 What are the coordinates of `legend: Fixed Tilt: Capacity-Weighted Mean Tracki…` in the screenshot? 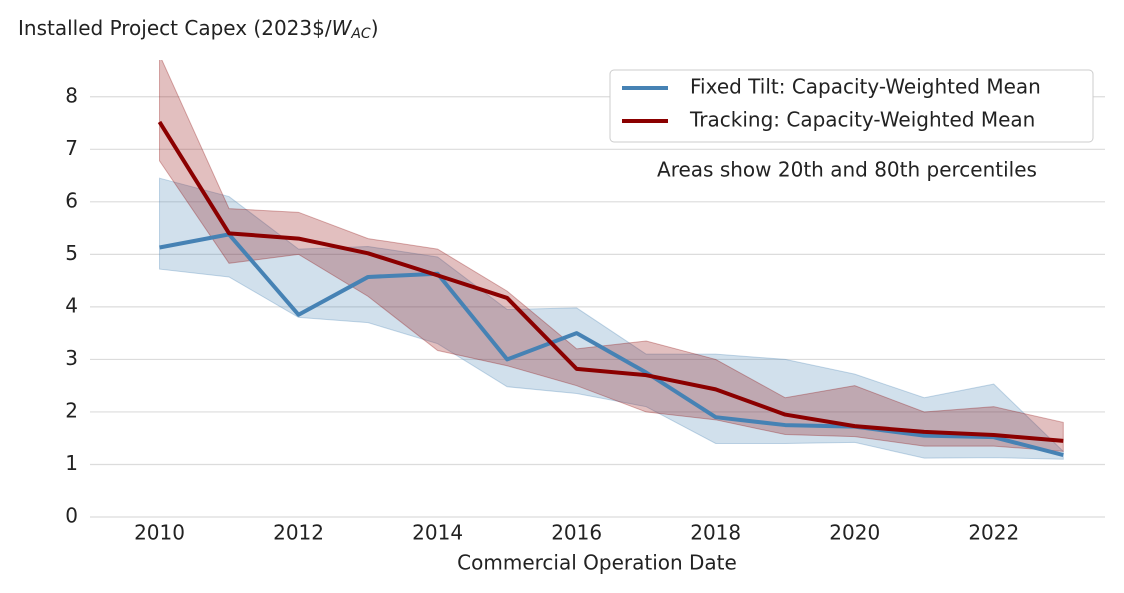 It's located at (851, 106).